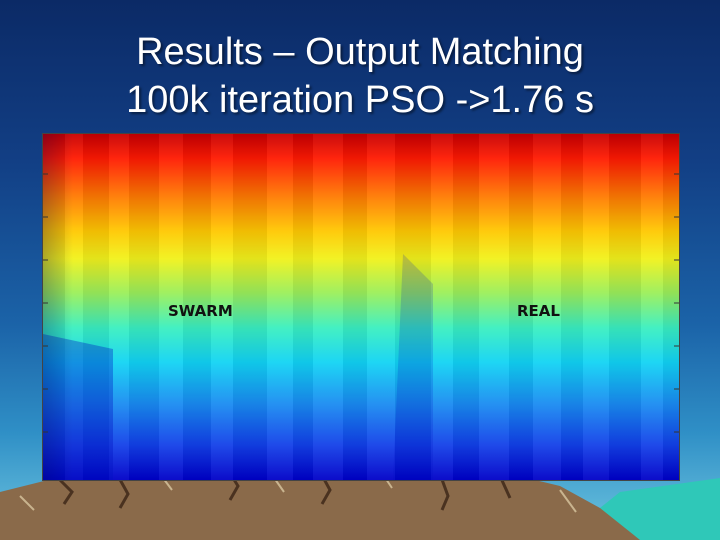 The height and width of the screenshot is (540, 720). I want to click on mountain-landscape-decoration, so click(360, 502).